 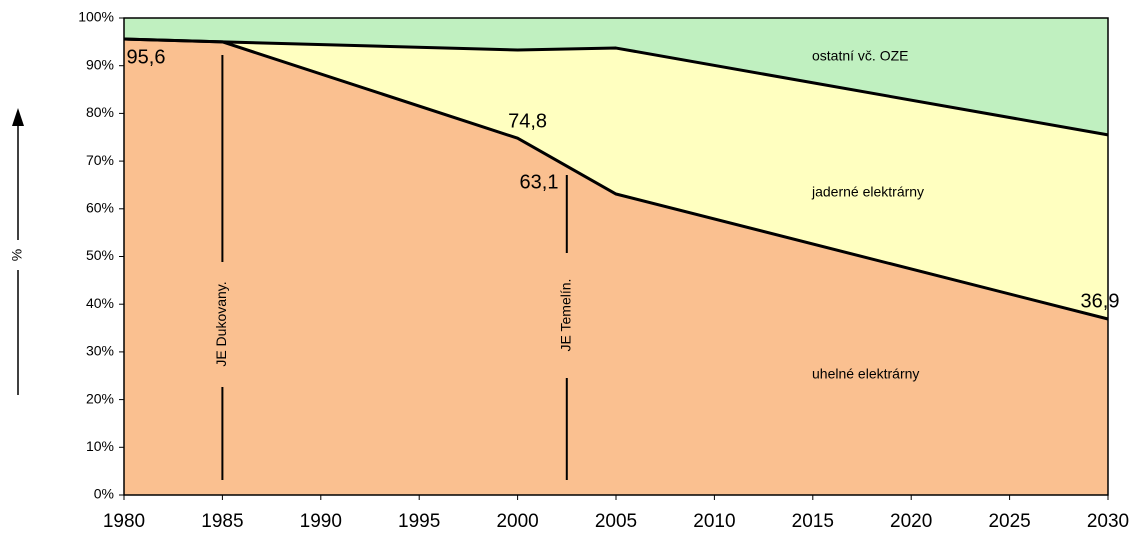 What do you see at coordinates (517, 521) in the screenshot?
I see `x-tick-label: 2000` at bounding box center [517, 521].